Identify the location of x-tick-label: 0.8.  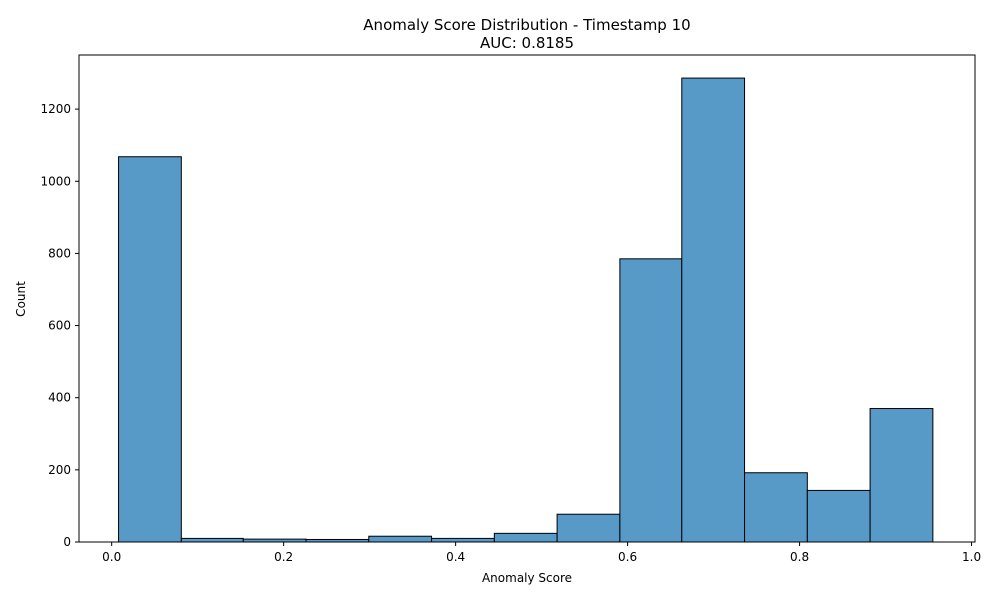
(799, 557).